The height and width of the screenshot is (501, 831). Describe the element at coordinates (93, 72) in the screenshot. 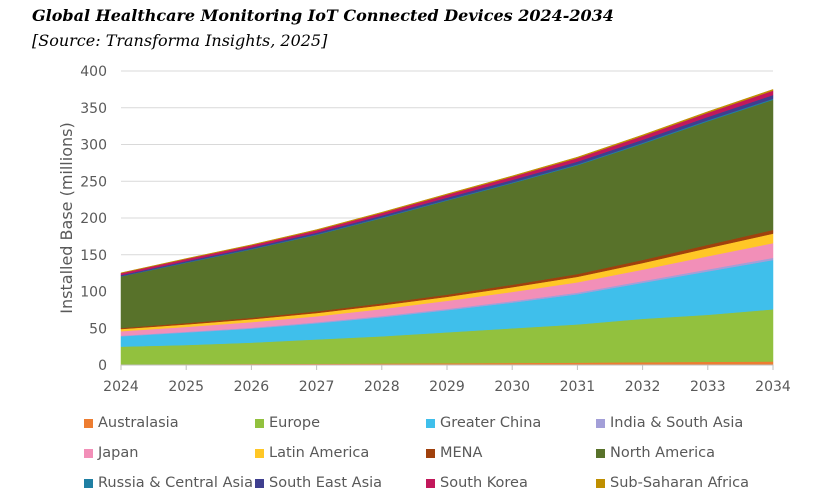

I see `y-tick-label: 400` at that location.